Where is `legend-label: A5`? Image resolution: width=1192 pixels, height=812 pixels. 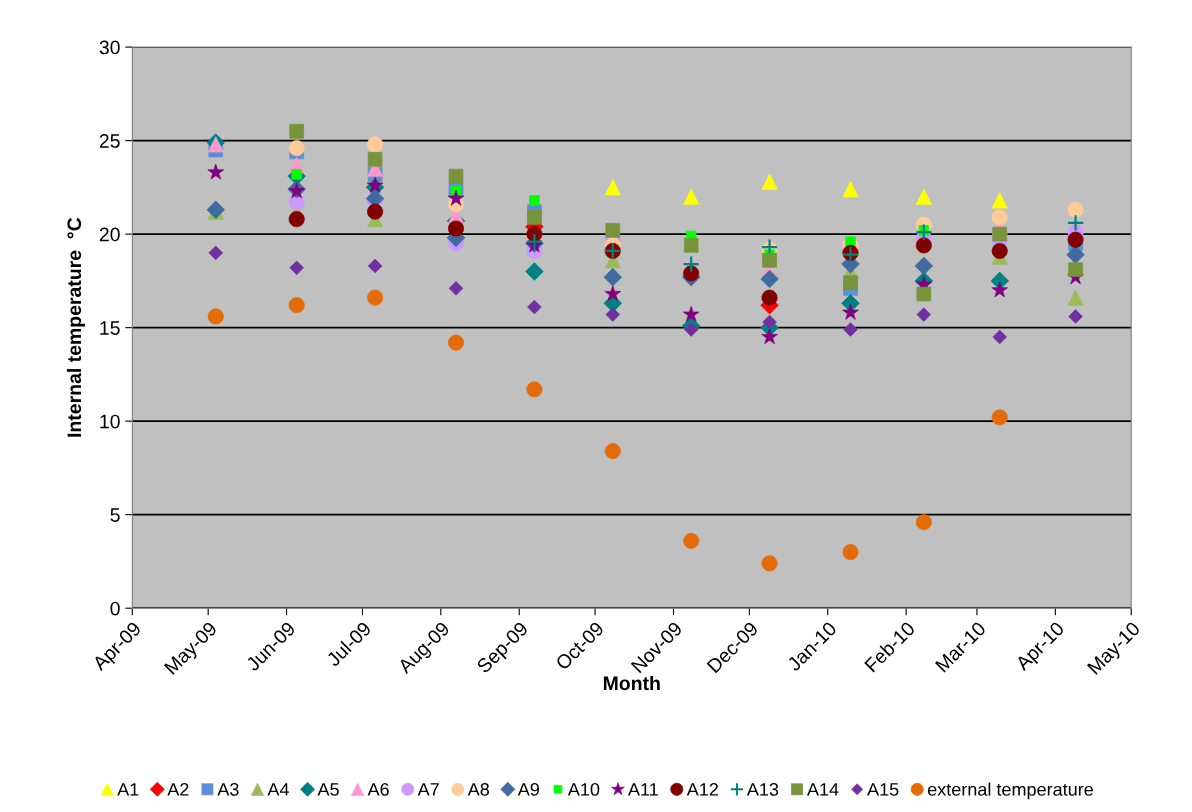
legend-label: A5 is located at coordinates (328, 789).